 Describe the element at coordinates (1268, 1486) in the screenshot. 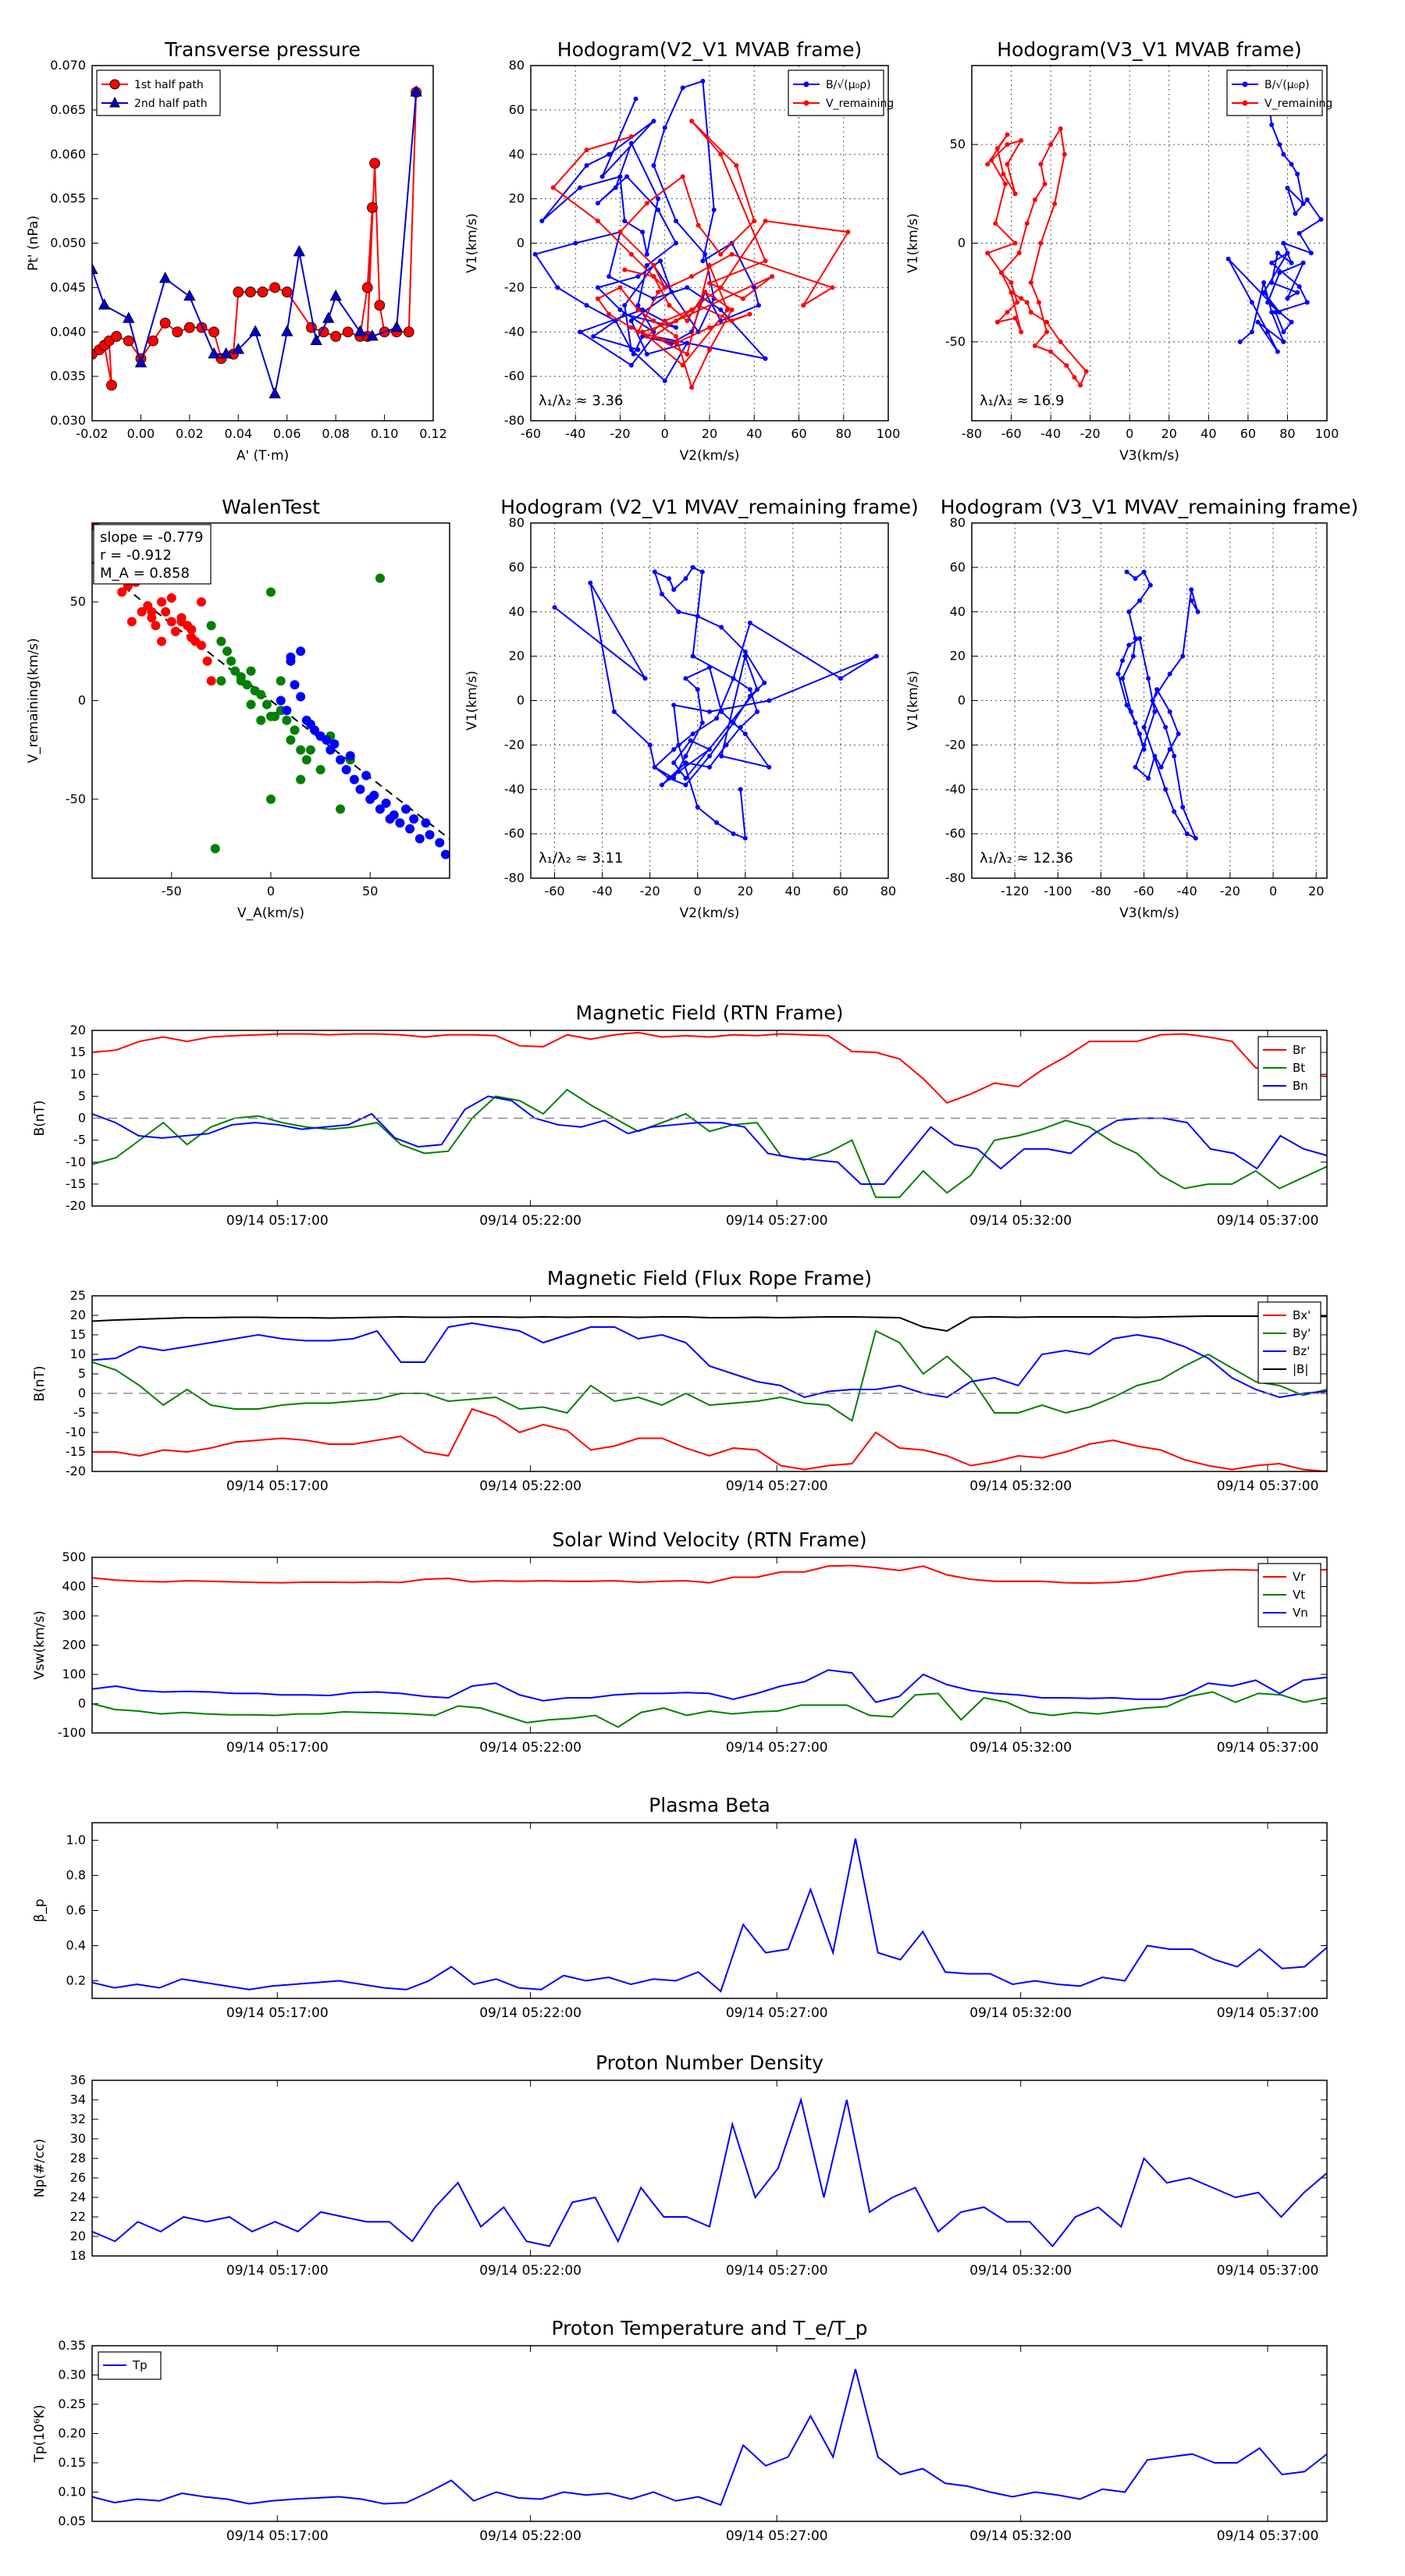

I see `time-tick-label: 09/14 05:37:00` at that location.